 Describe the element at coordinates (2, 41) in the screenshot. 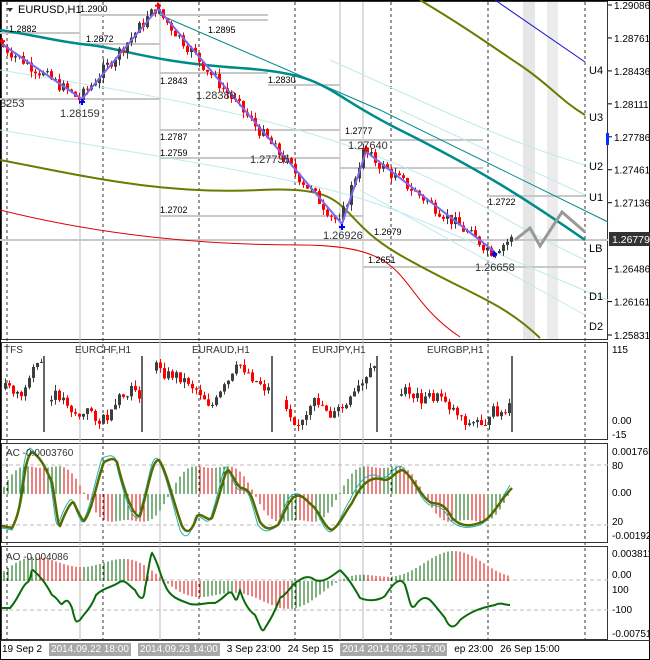

I see `fractal-up-icon` at that location.